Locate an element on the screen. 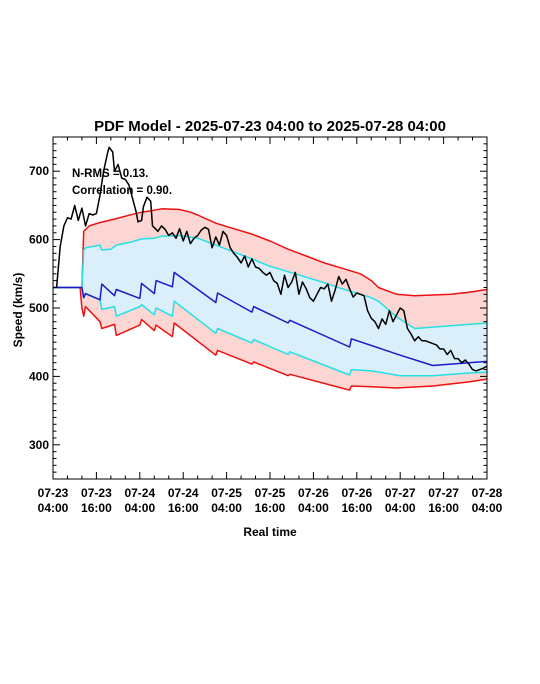 Image resolution: width=540 pixels, height=684 pixels. upper-inner-line is located at coordinates (270, 282).